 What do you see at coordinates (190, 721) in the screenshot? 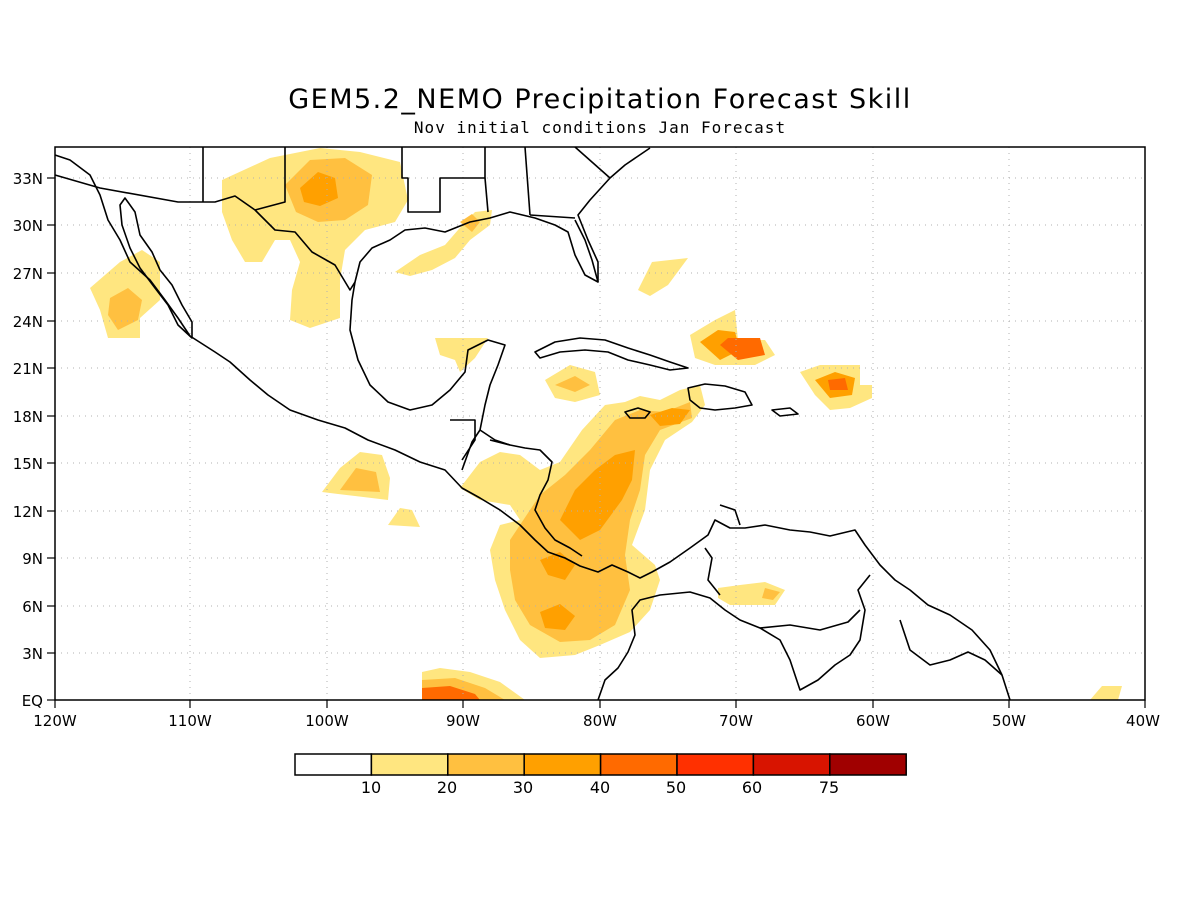
I see `x-tick-label: 110W` at bounding box center [190, 721].